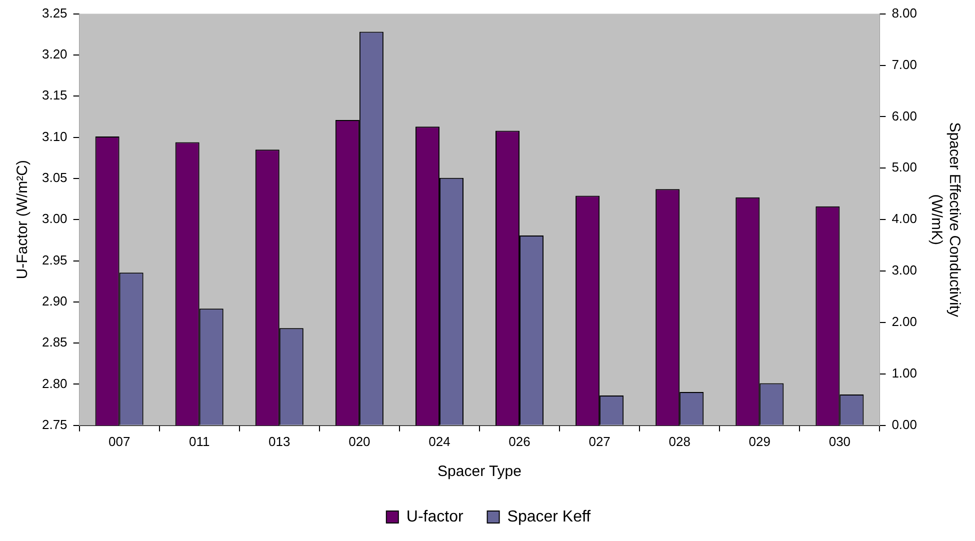 This screenshot has height=541, width=975. I want to click on y-tick-label: 2.80, so click(55, 383).